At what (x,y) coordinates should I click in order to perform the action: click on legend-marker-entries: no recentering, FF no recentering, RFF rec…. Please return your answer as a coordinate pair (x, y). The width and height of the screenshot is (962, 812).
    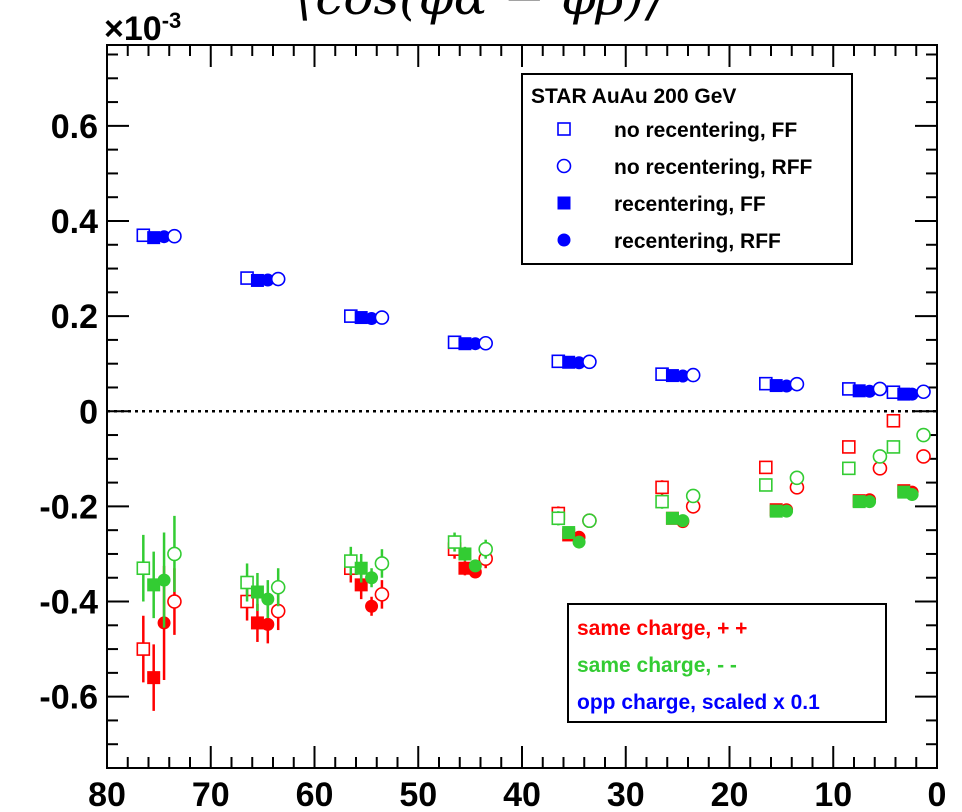
    Looking at the image, I should click on (684, 186).